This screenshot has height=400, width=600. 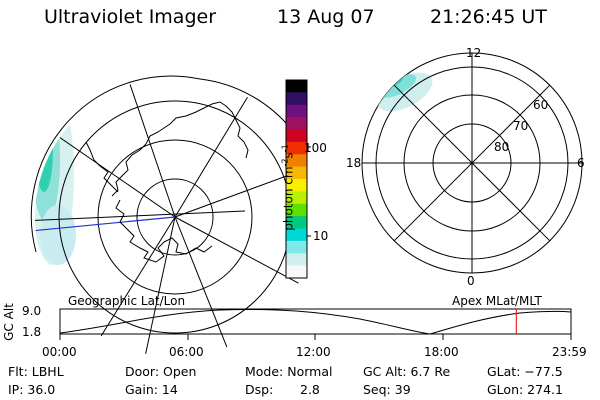 I want to click on altitude-xtick-1: 06:00, so click(x=186, y=352).